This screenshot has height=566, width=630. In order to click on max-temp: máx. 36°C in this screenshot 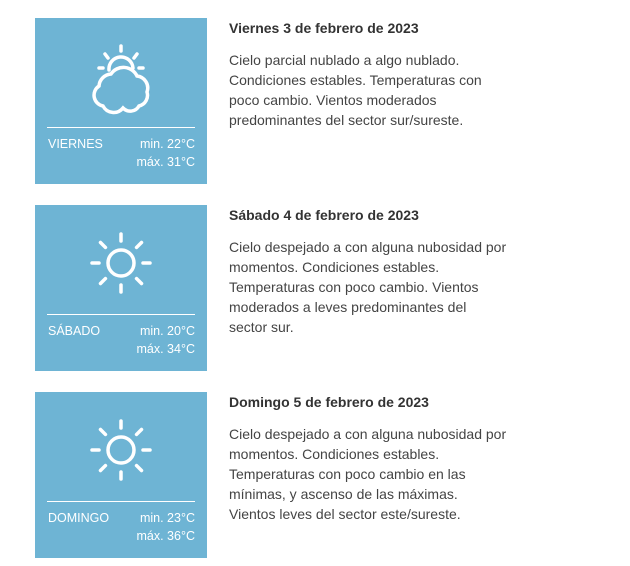, I will do `click(166, 536)`.